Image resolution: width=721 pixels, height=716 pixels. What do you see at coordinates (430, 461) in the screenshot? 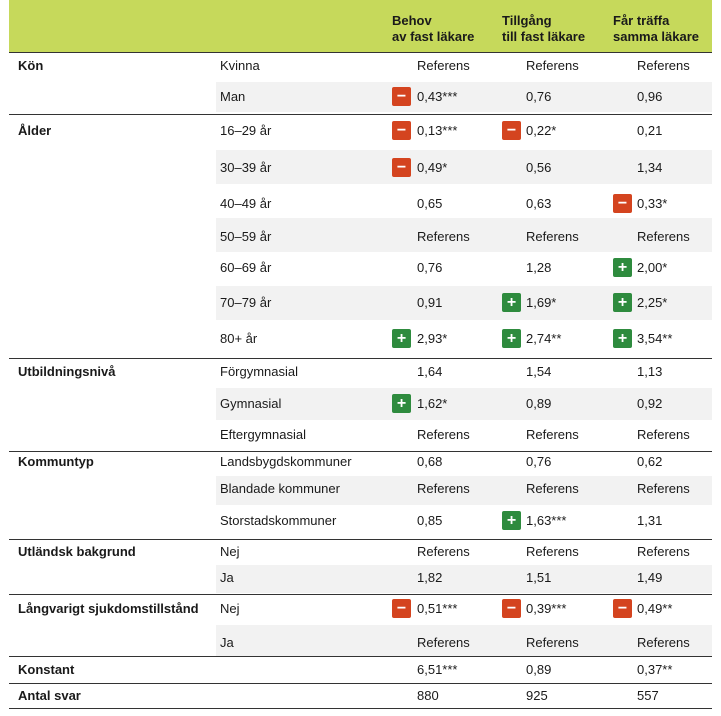
I see `cell-value: 0,68` at bounding box center [430, 461].